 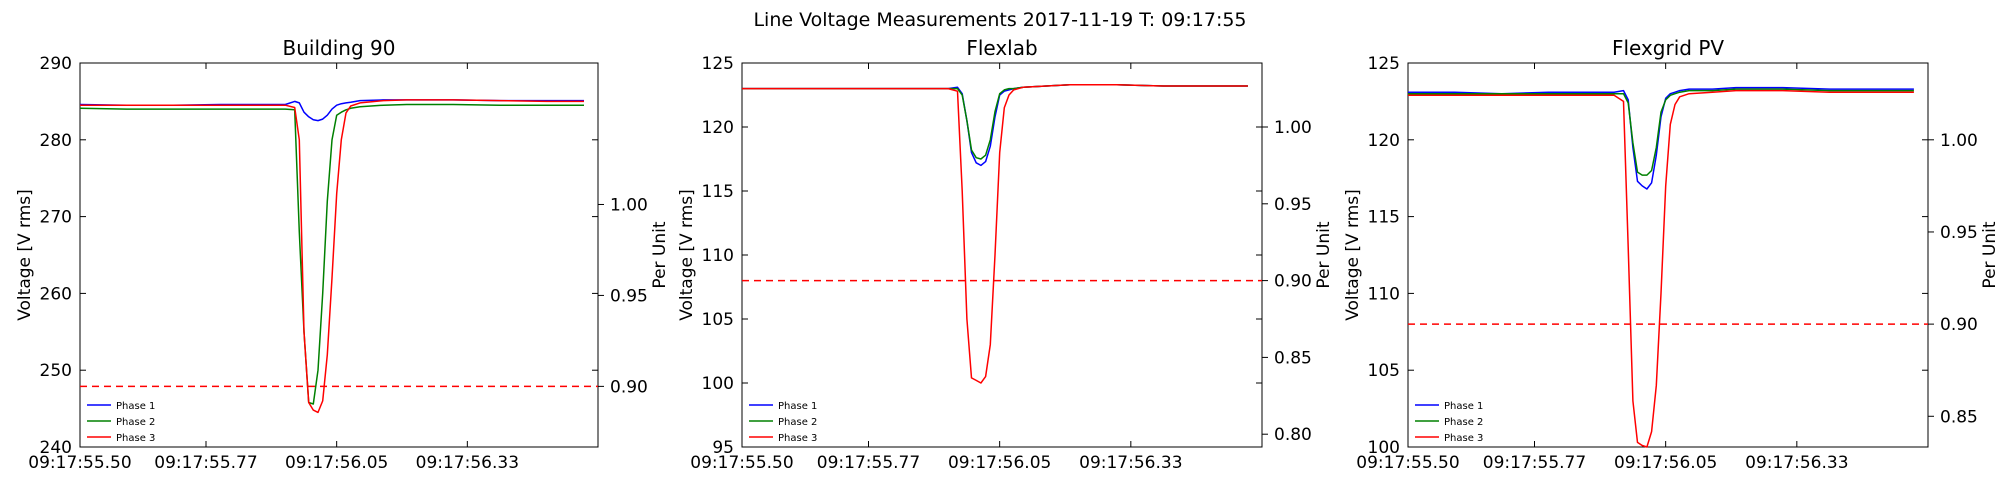 What do you see at coordinates (135, 406) in the screenshot?
I see `panel-1-legend-label: Phase 1` at bounding box center [135, 406].